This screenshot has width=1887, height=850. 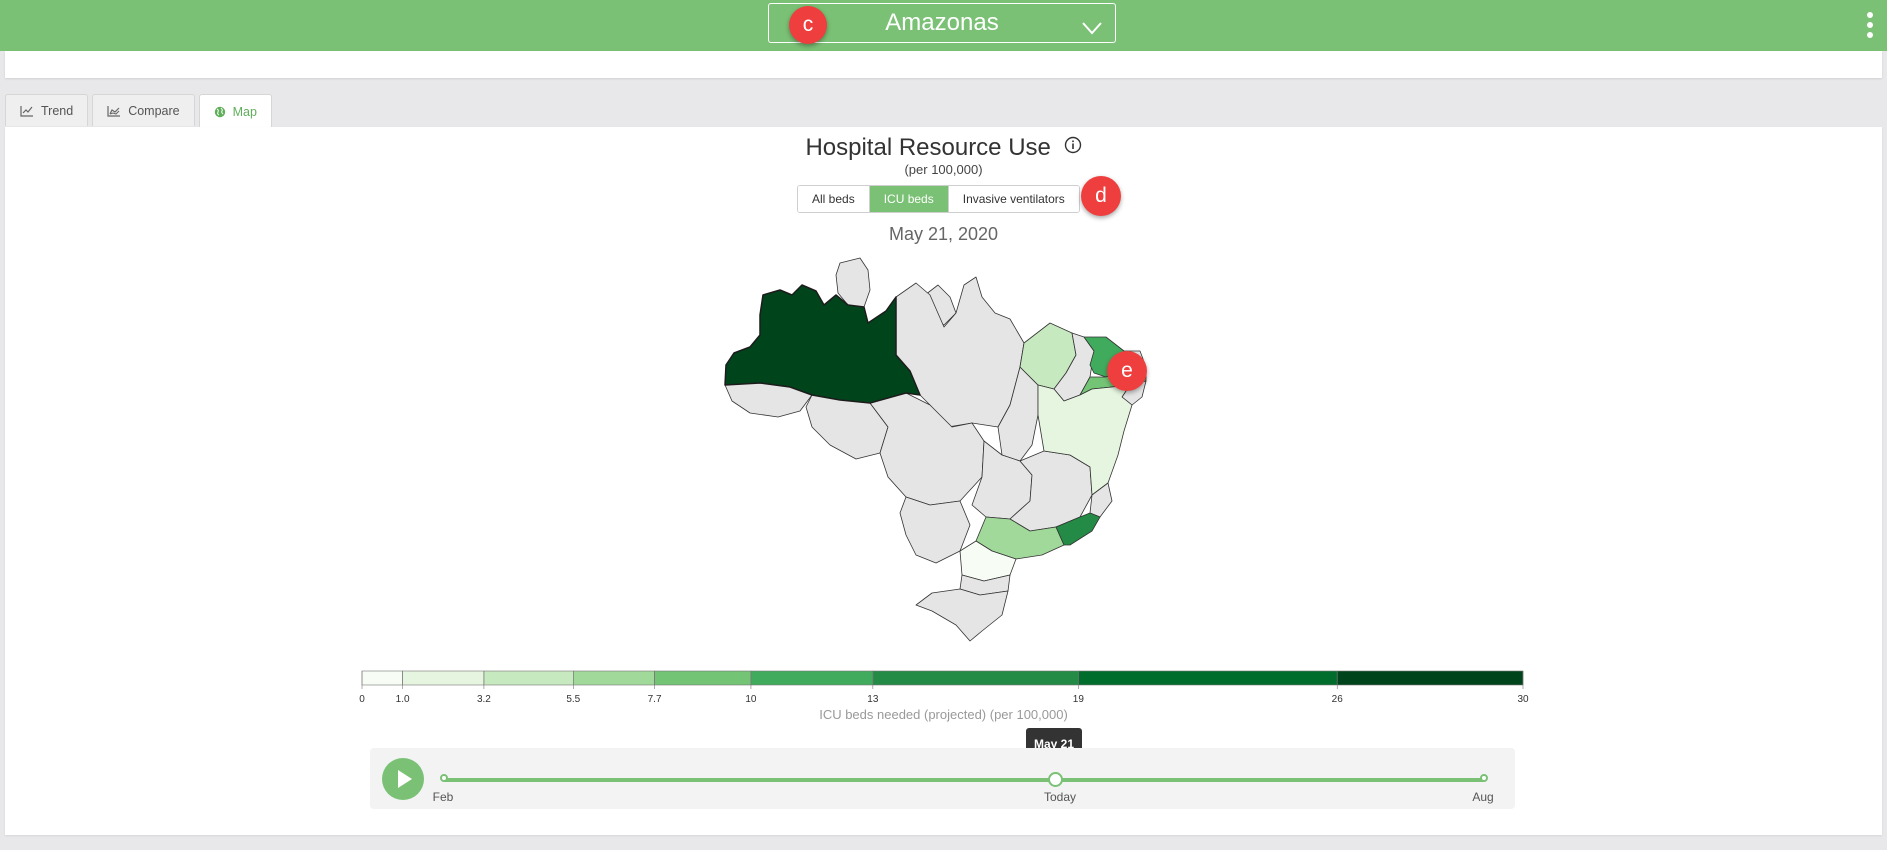 I want to click on tab-map: Map, so click(x=235, y=111).